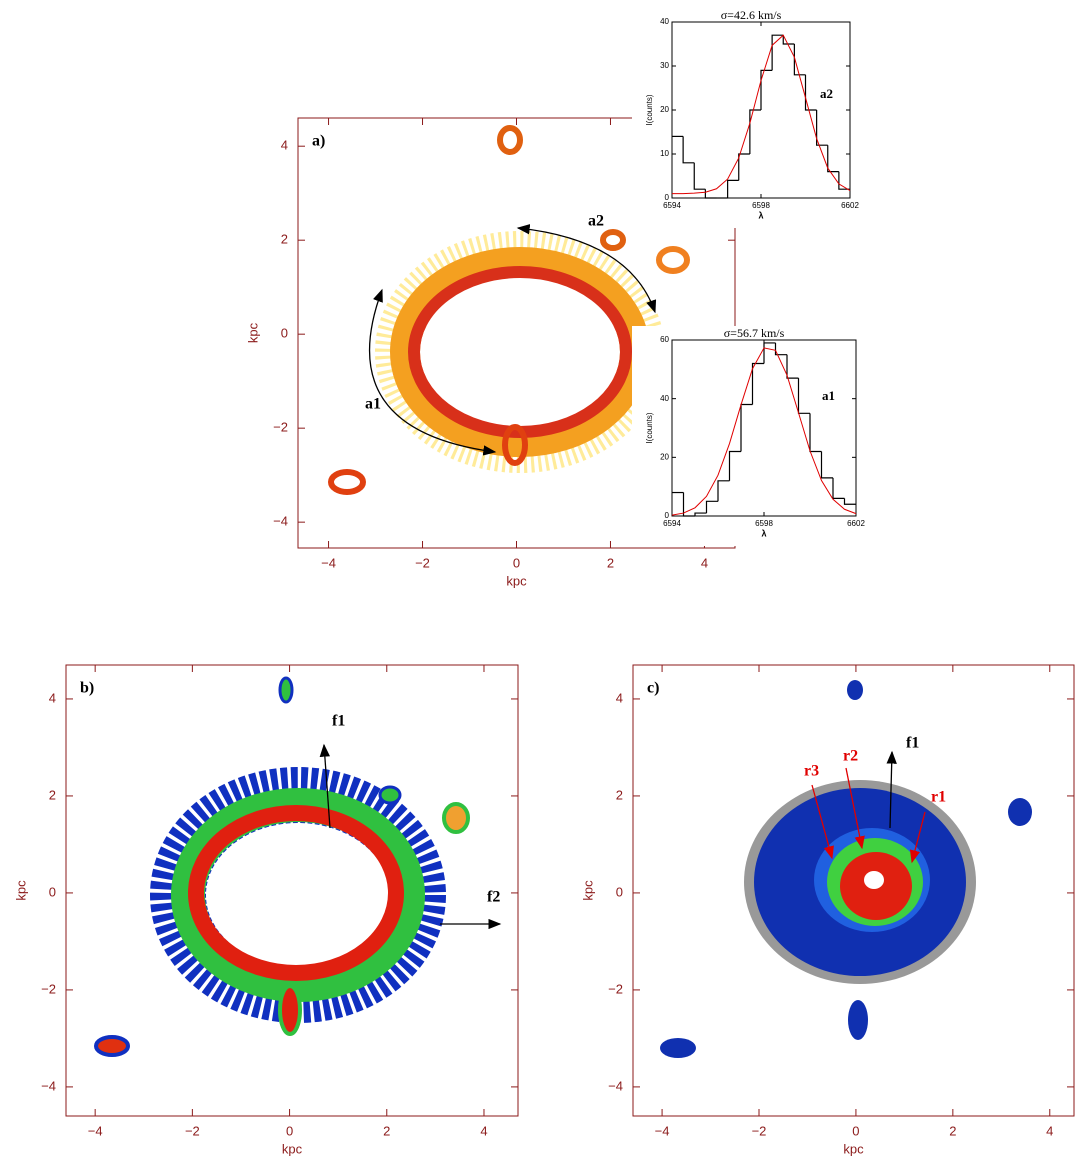  I want to click on x-tick-label: 6594, so click(672, 523).